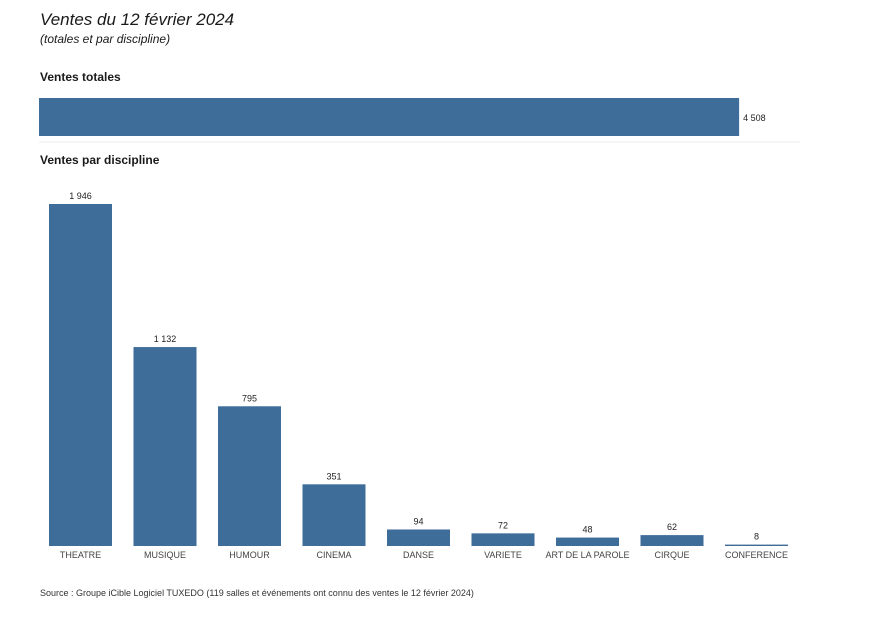 Image resolution: width=894 pixels, height=623 pixels. I want to click on value-label-humour: 795, so click(249, 398).